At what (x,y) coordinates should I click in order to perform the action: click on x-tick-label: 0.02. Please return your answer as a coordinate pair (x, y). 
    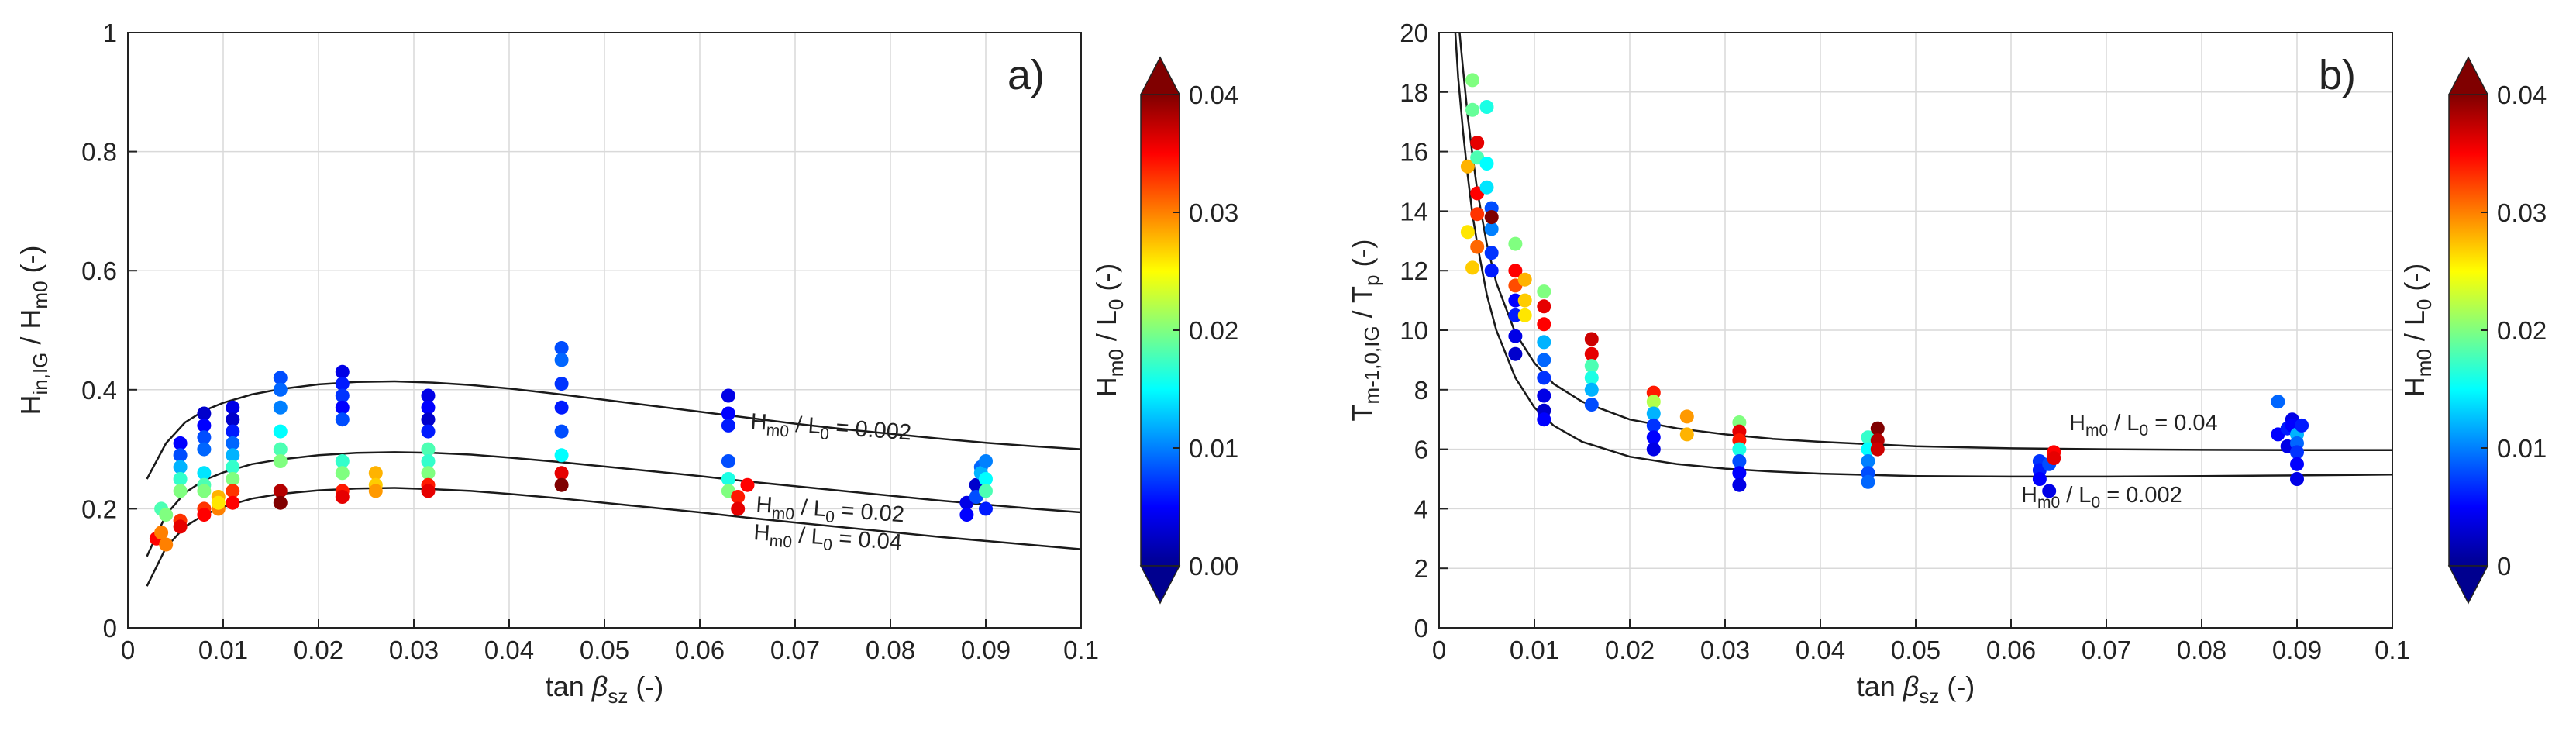
    Looking at the image, I should click on (318, 650).